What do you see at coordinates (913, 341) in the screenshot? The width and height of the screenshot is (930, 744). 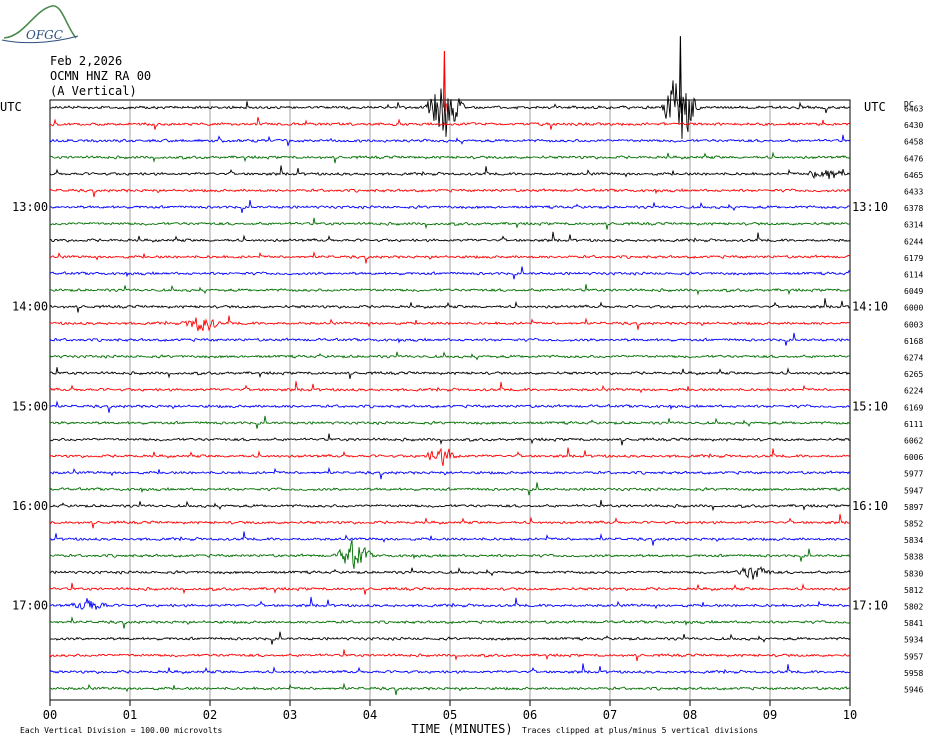 I see `dc-offset-label: 6168` at bounding box center [913, 341].